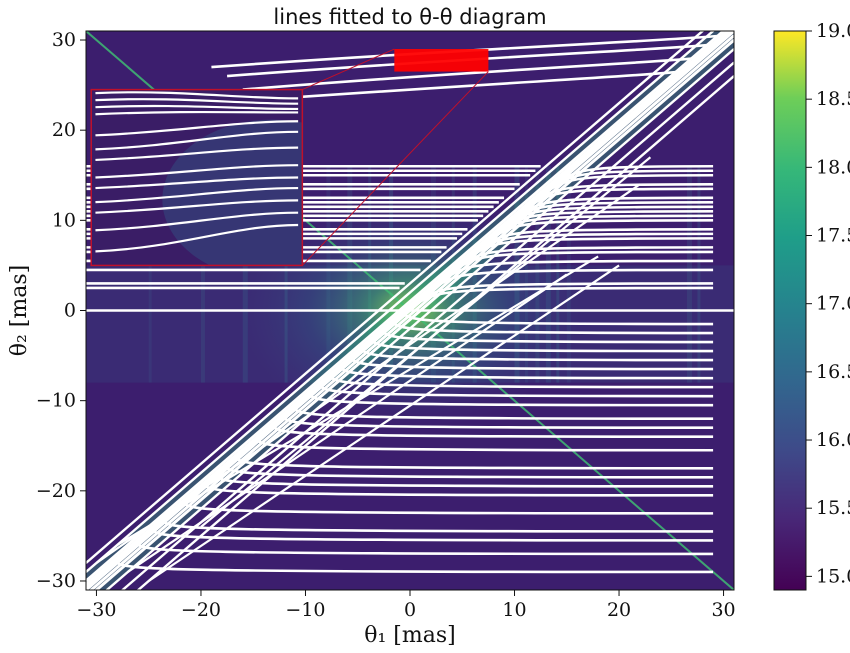 The image size is (850, 653). Describe the element at coordinates (64, 40) in the screenshot. I see `y-tick-label: 30` at that location.